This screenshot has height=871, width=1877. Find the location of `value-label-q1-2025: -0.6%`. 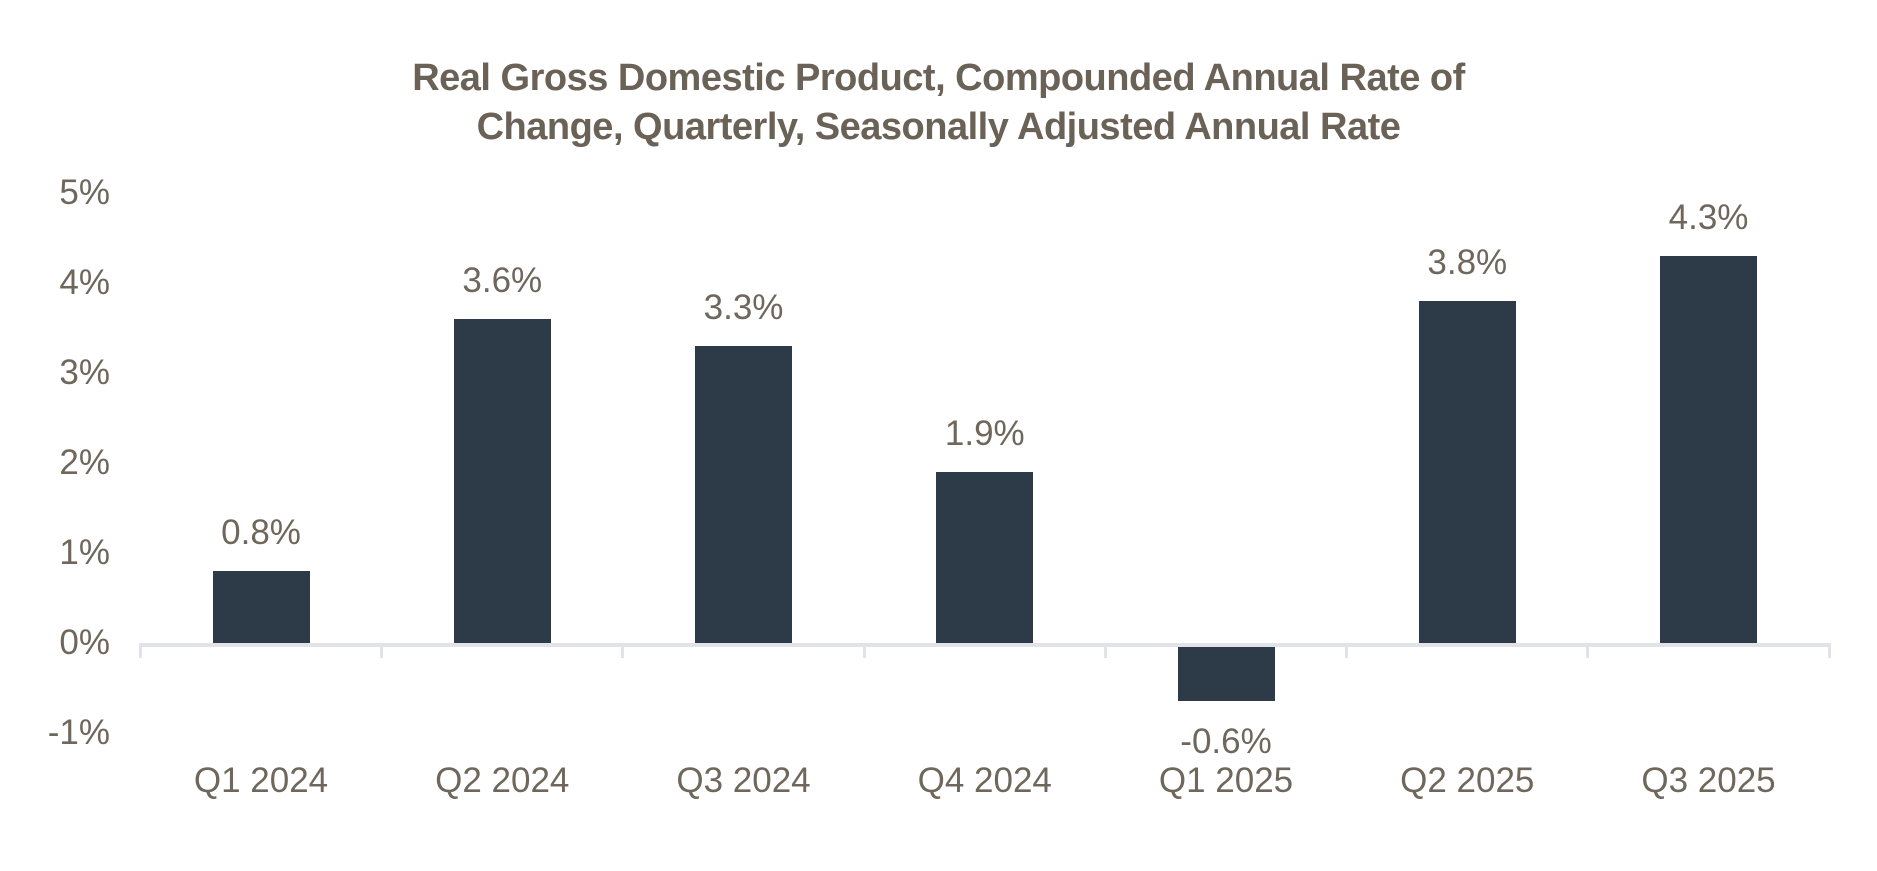

value-label-q1-2025: -0.6% is located at coordinates (1226, 741).